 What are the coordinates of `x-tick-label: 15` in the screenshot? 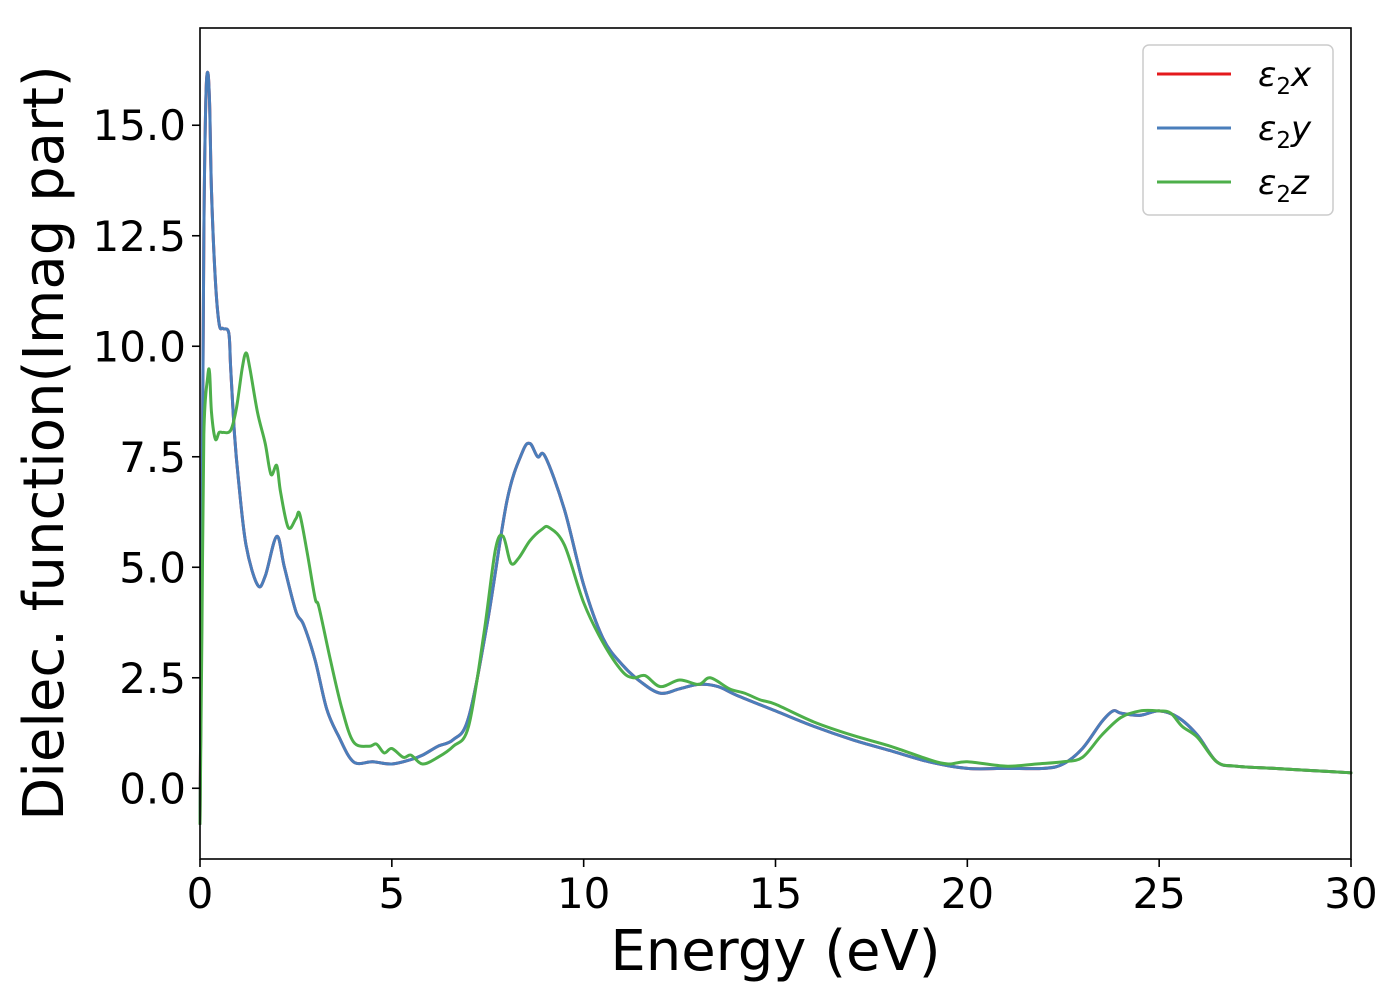 It's located at (775, 893).